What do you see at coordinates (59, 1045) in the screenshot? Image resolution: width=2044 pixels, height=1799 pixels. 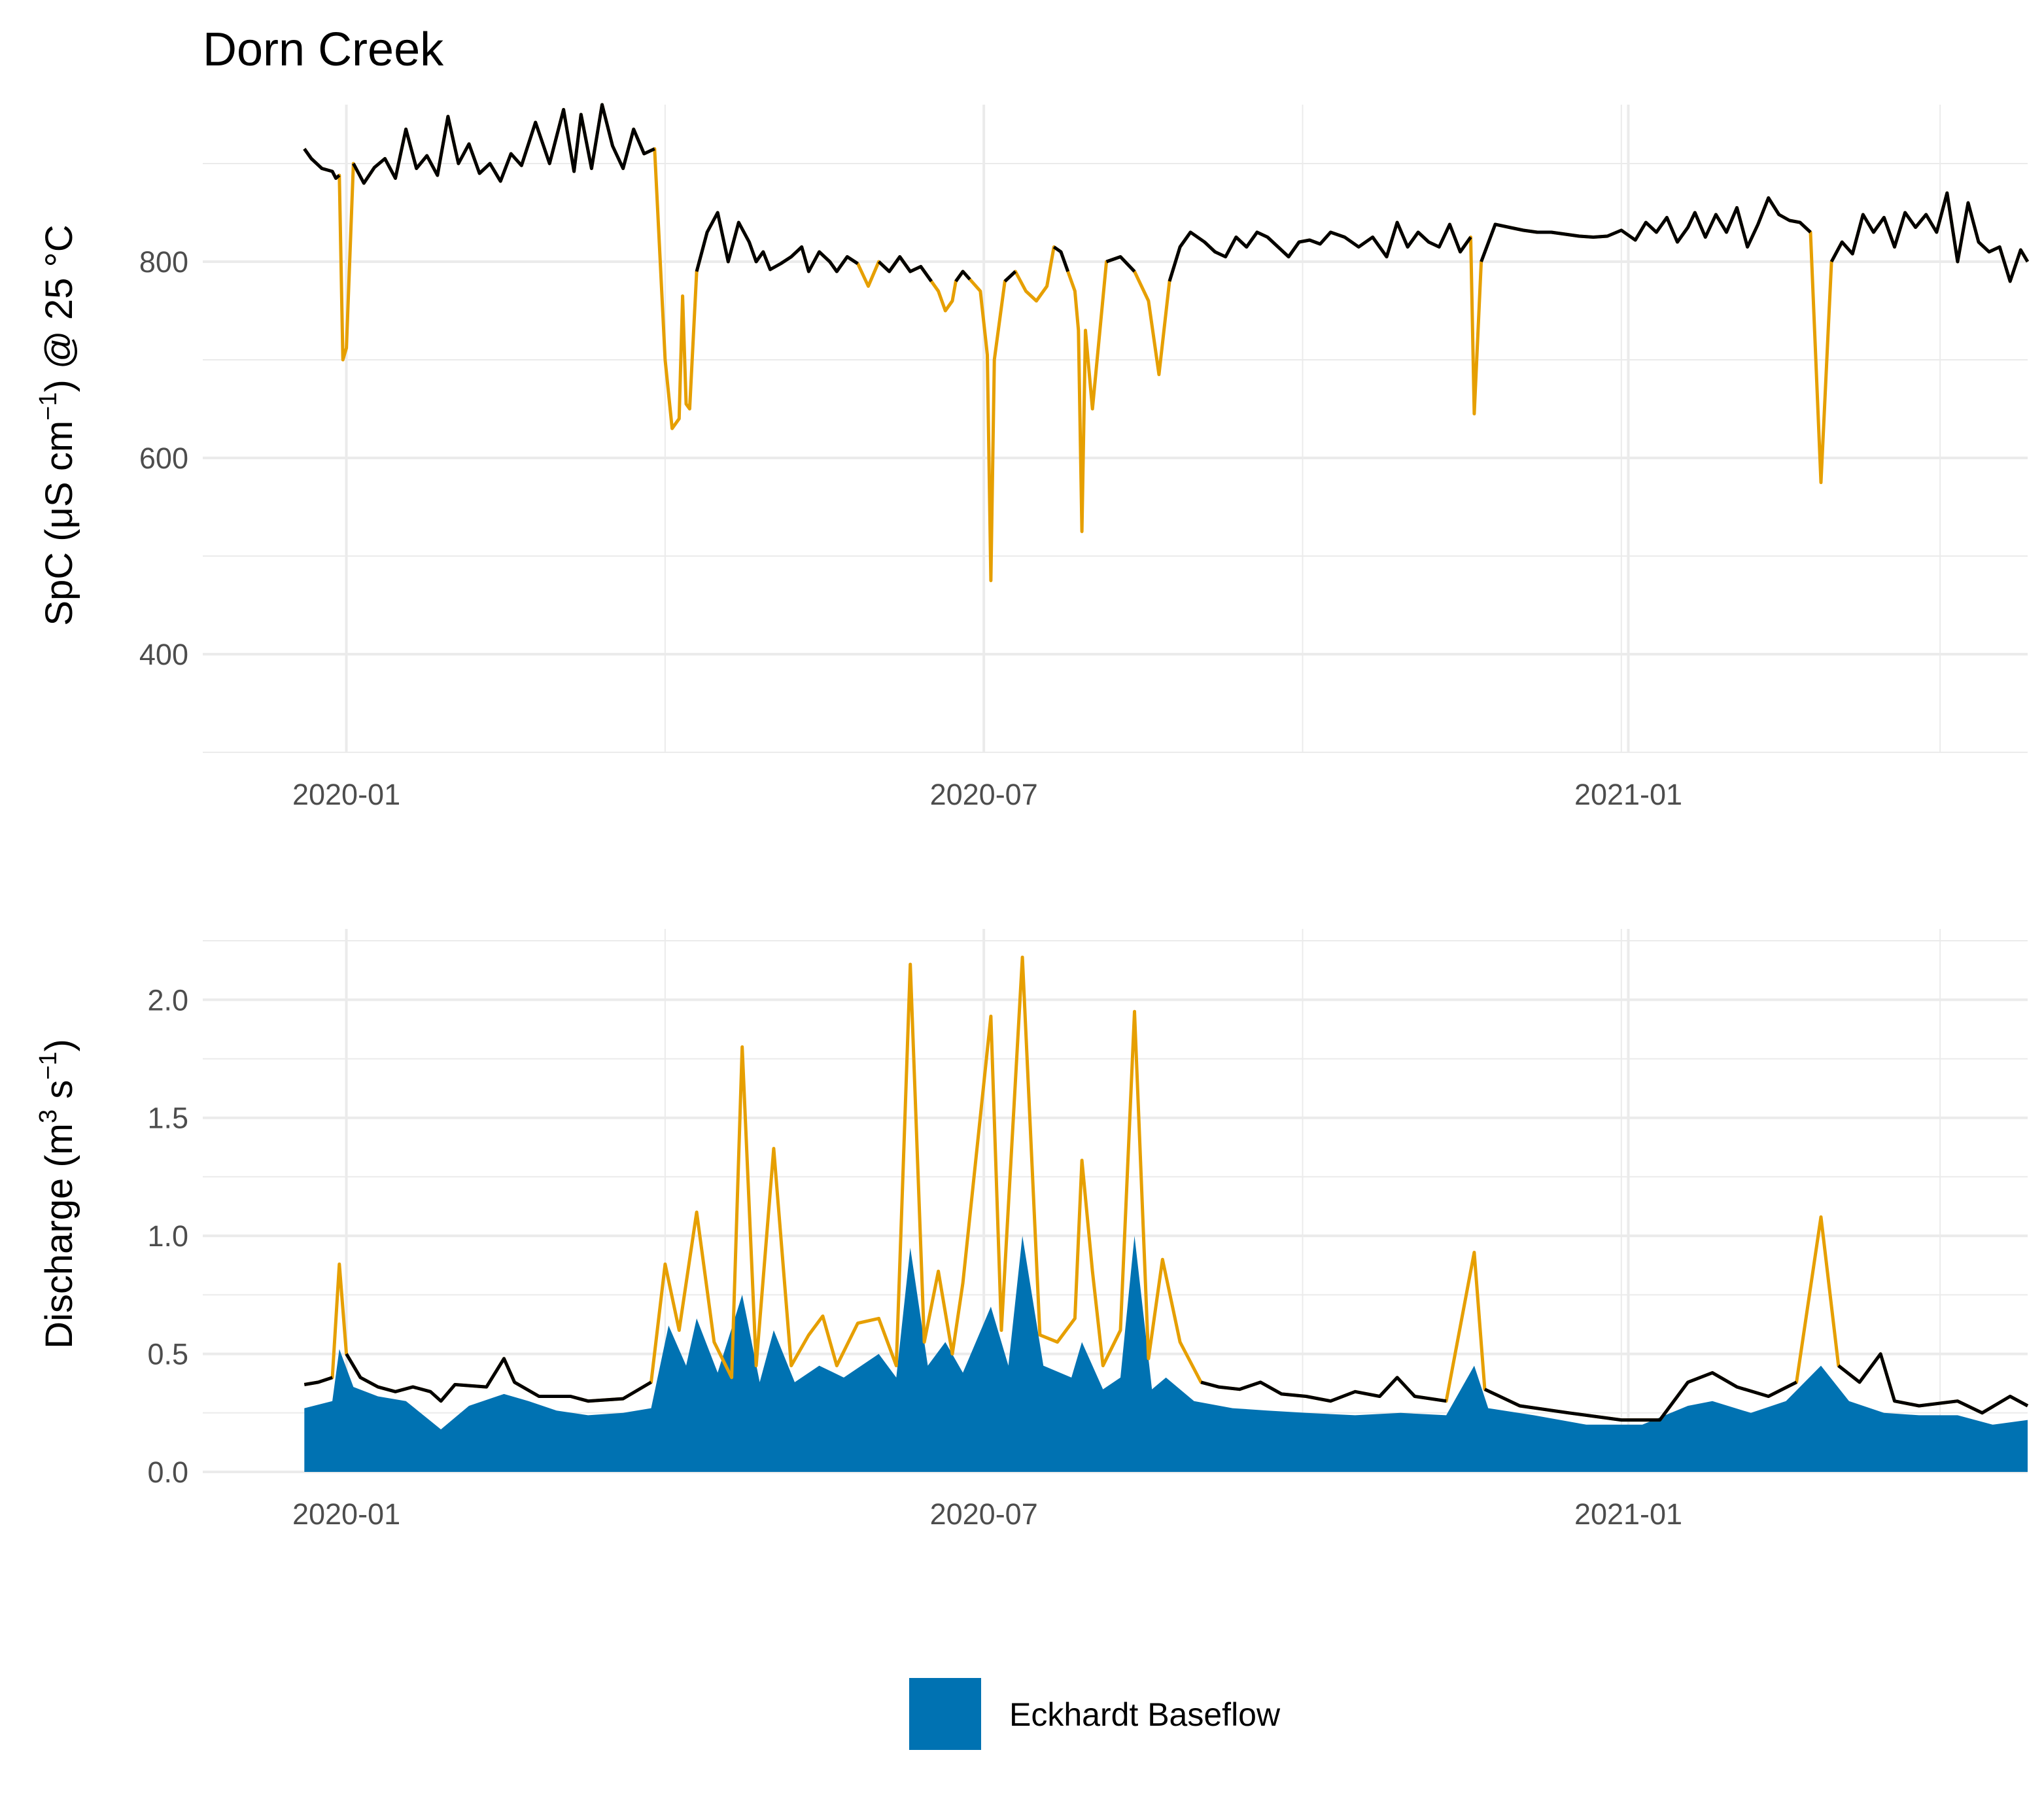 I see `discharge-y-axis-title-tail: )` at bounding box center [59, 1045].